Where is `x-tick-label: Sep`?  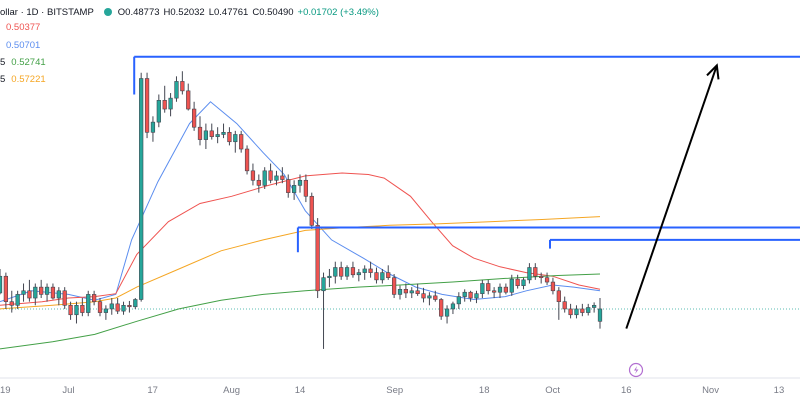 x-tick-label: Sep is located at coordinates (394, 390).